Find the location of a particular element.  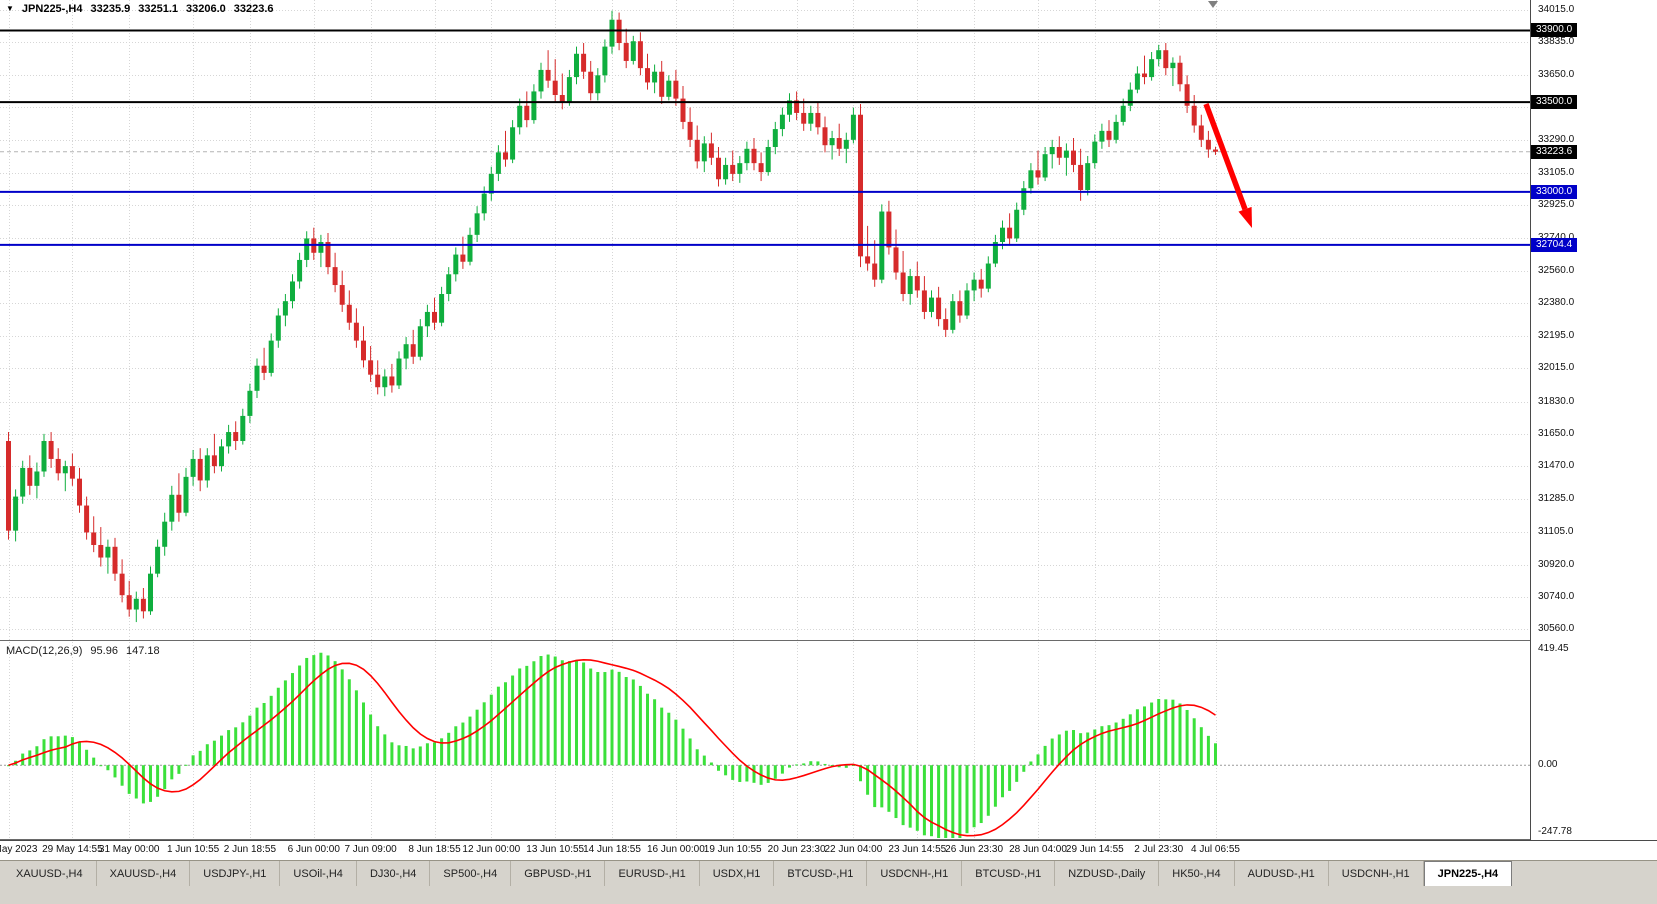

time-axis-label: 13 Jun 10:55 is located at coordinates (555, 849).